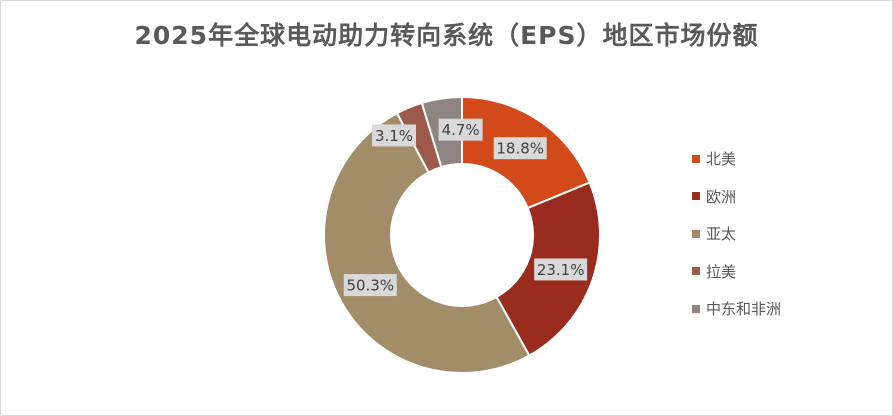 This screenshot has height=416, width=893. I want to click on legend-item-4: 中东和非洲, so click(736, 309).